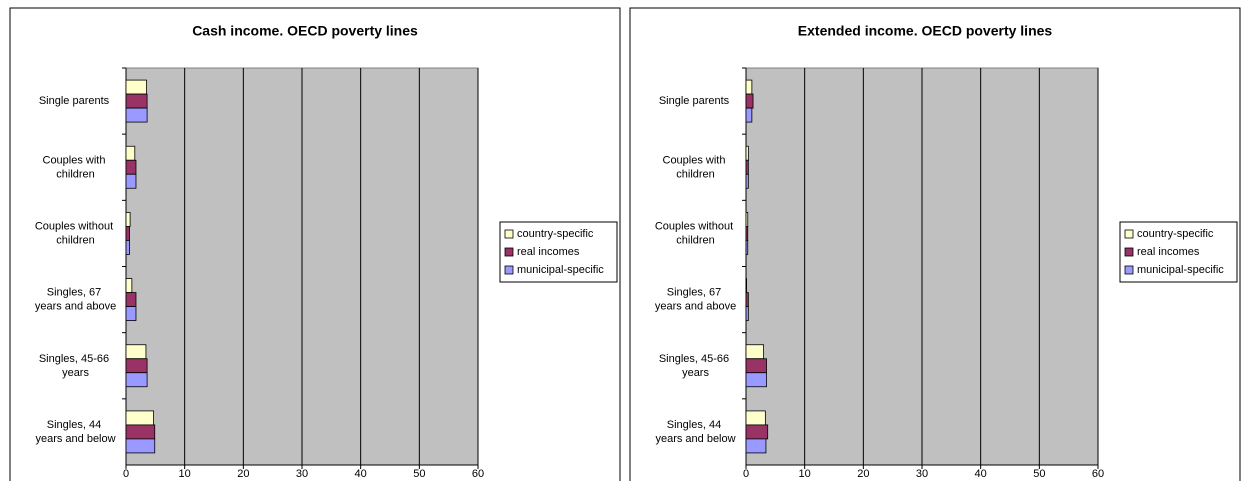  I want to click on chart-title: Extended income. OECD poverty lines, so click(925, 31).